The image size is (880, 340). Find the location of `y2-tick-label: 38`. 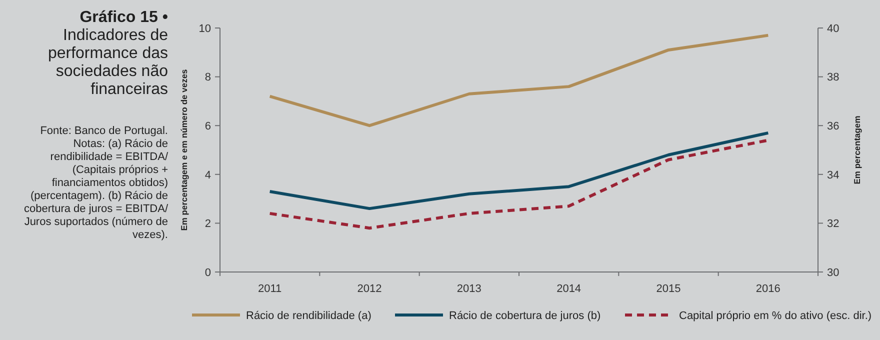

y2-tick-label: 38 is located at coordinates (833, 78).